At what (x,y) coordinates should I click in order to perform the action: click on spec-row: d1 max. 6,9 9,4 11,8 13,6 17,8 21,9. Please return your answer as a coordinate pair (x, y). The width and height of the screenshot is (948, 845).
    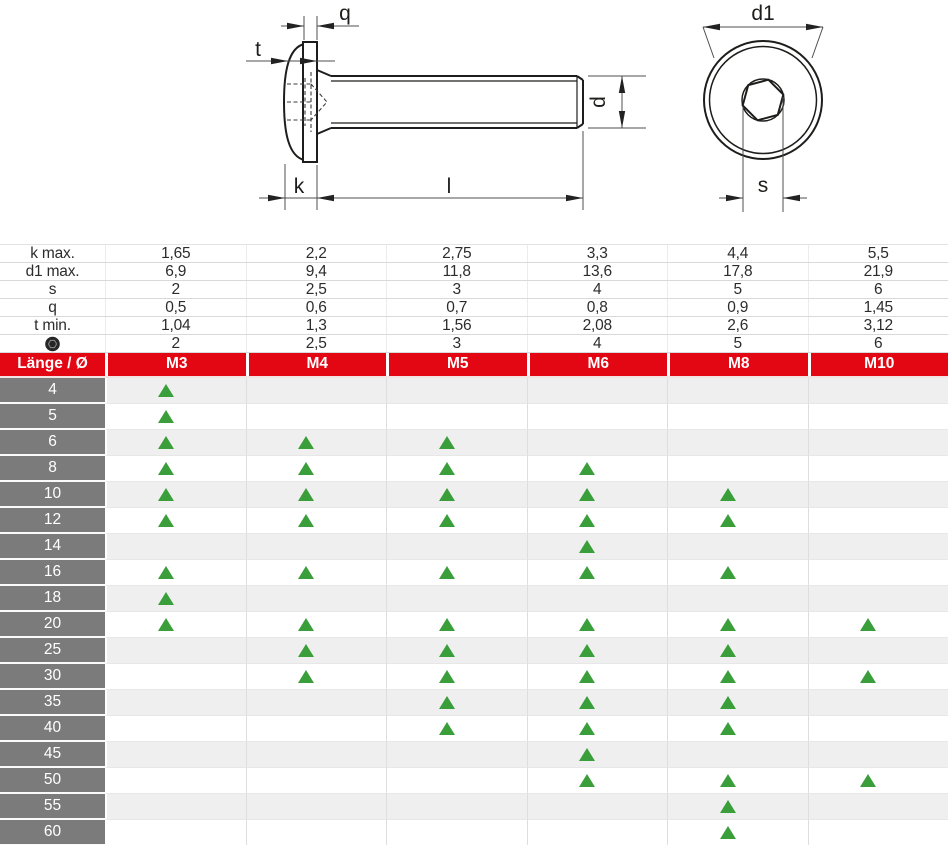
    Looking at the image, I should click on (474, 272).